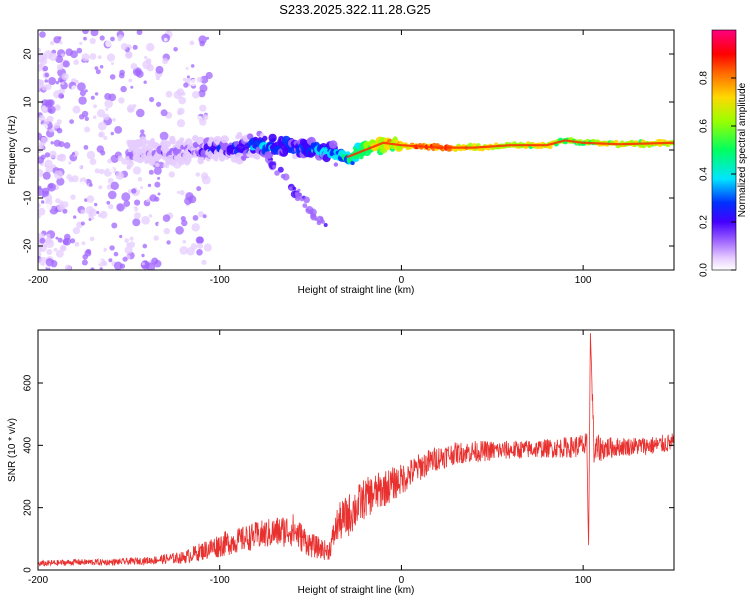 This screenshot has height=600, width=750. I want to click on x-tick-label: -200, so click(38, 280).